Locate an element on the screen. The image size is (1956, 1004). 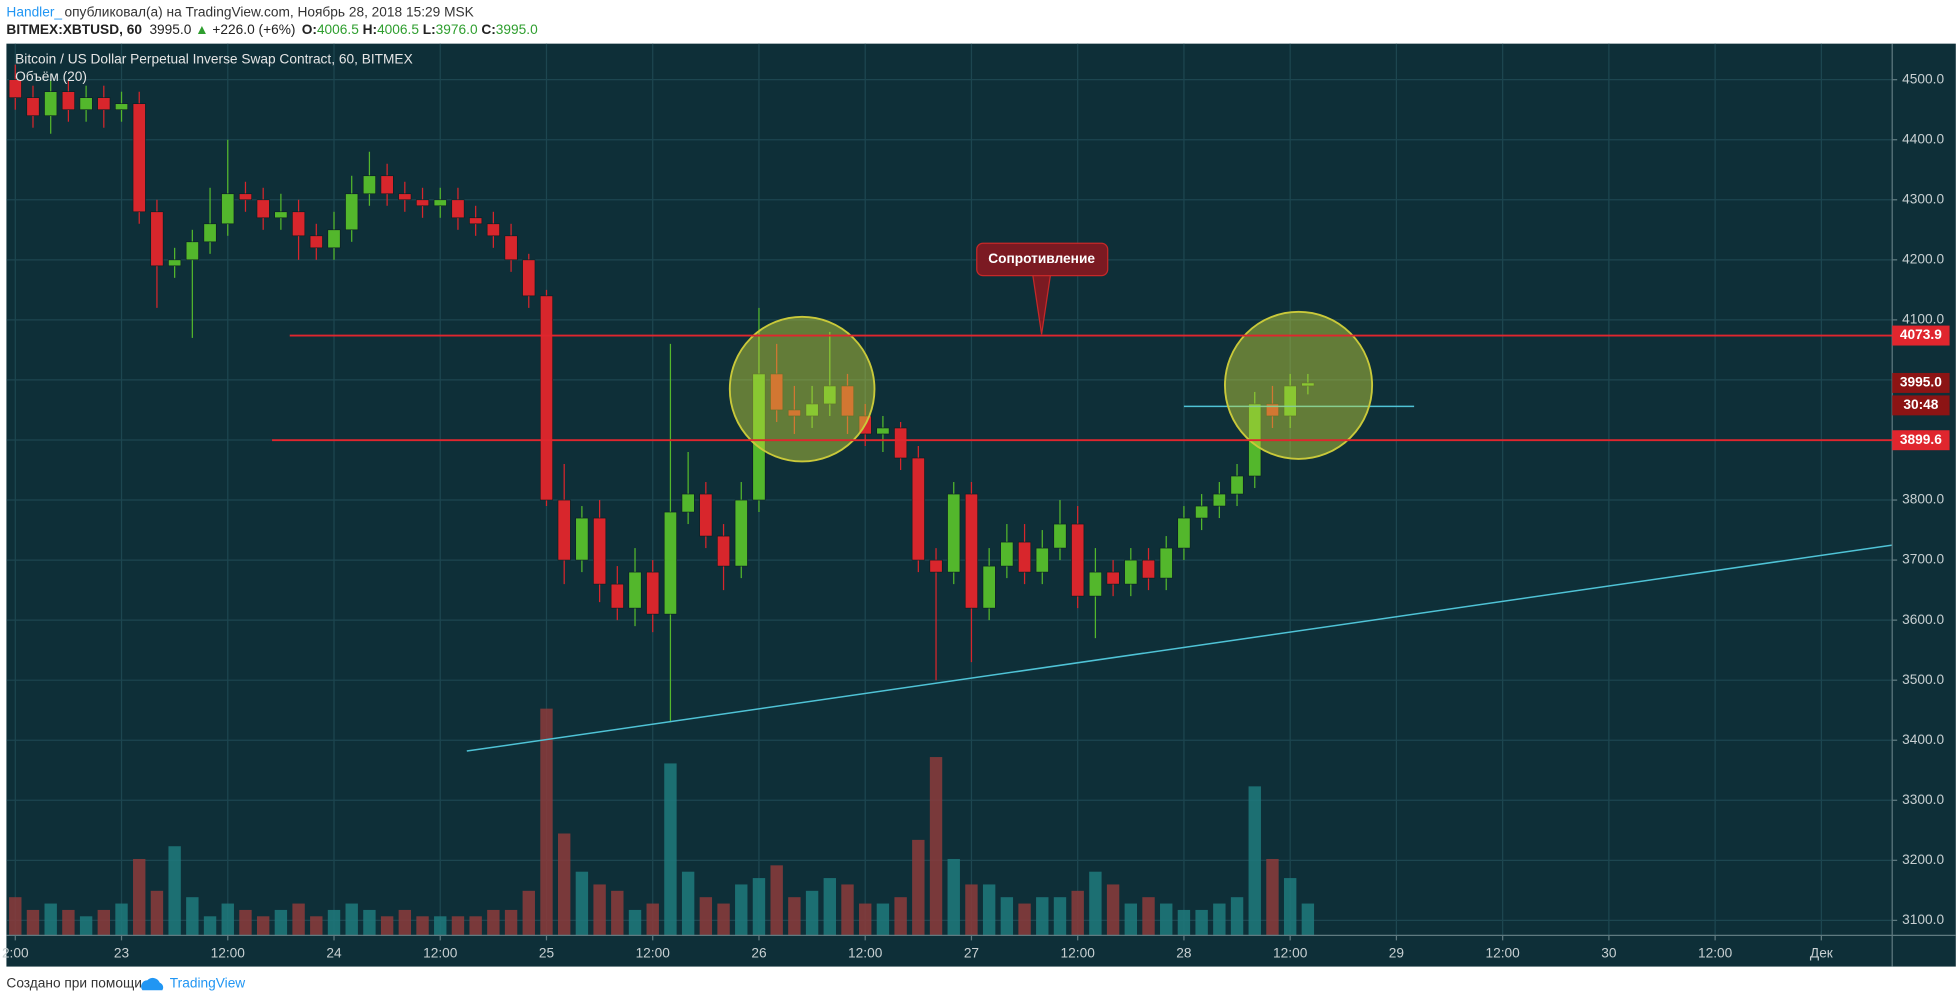
x-tick-label: 27 is located at coordinates (971, 953).